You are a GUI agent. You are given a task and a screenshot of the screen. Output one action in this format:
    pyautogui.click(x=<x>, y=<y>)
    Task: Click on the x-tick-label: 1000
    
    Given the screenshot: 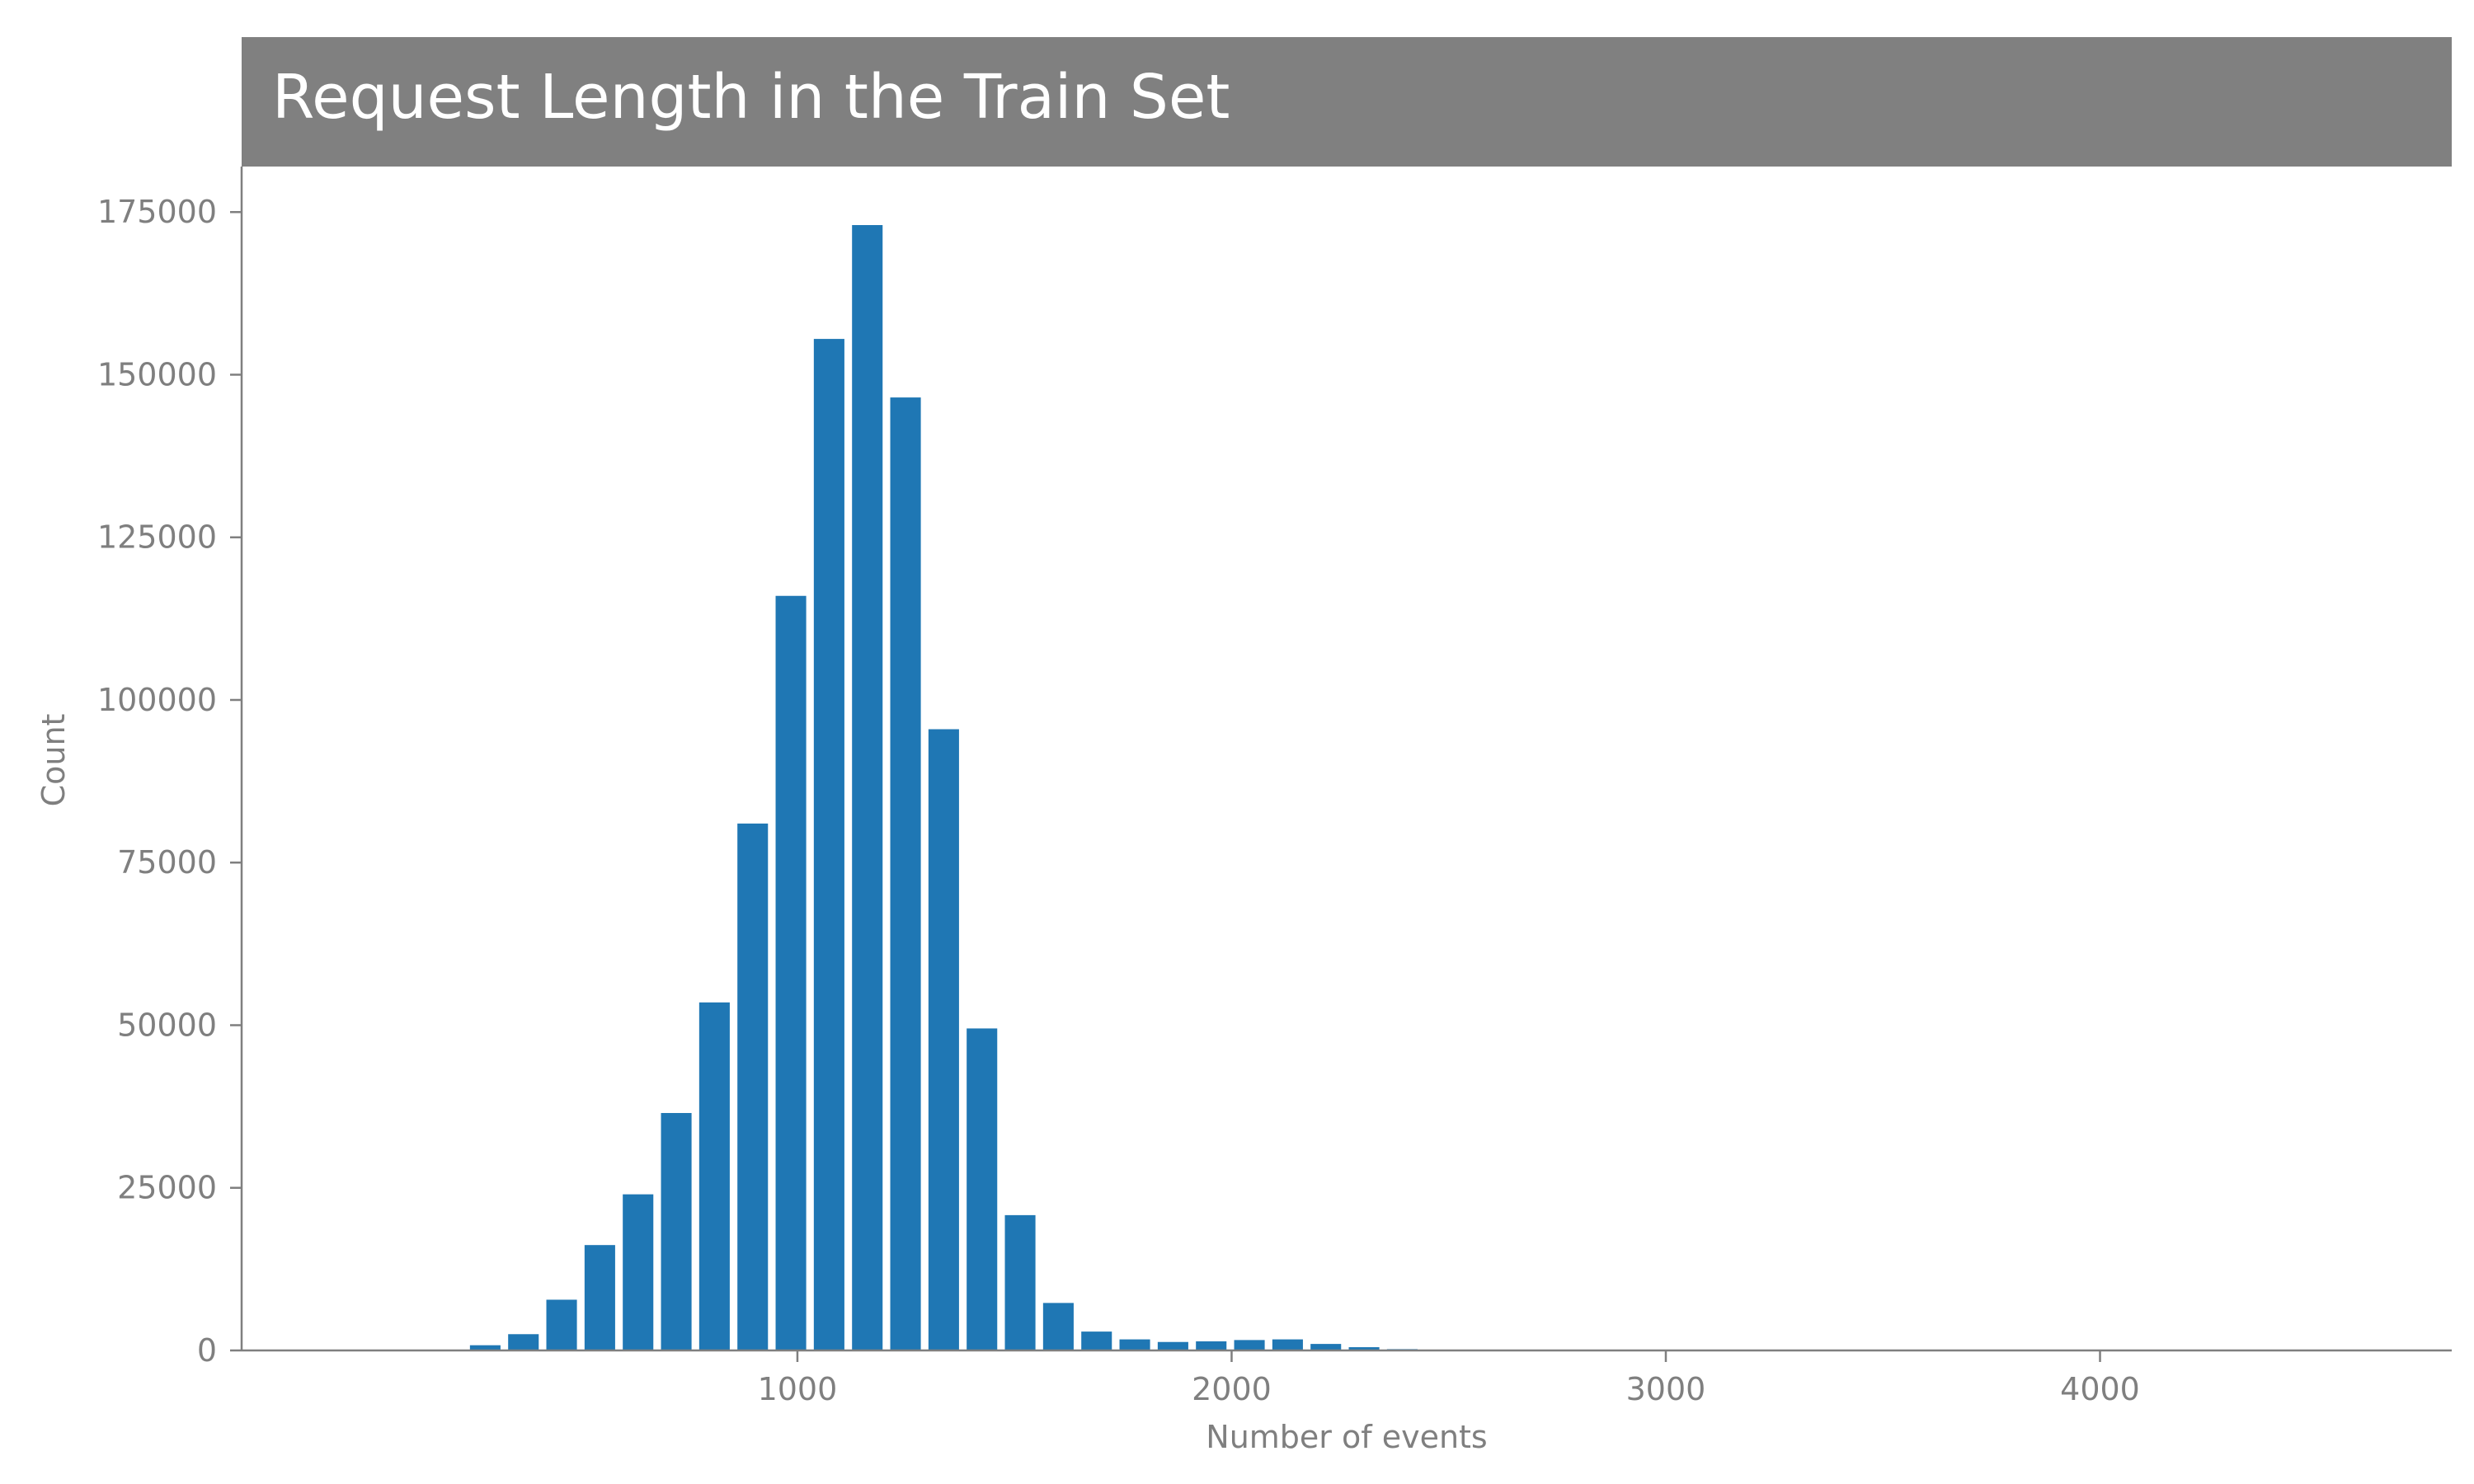 What is the action you would take?
    pyautogui.click(x=798, y=1389)
    